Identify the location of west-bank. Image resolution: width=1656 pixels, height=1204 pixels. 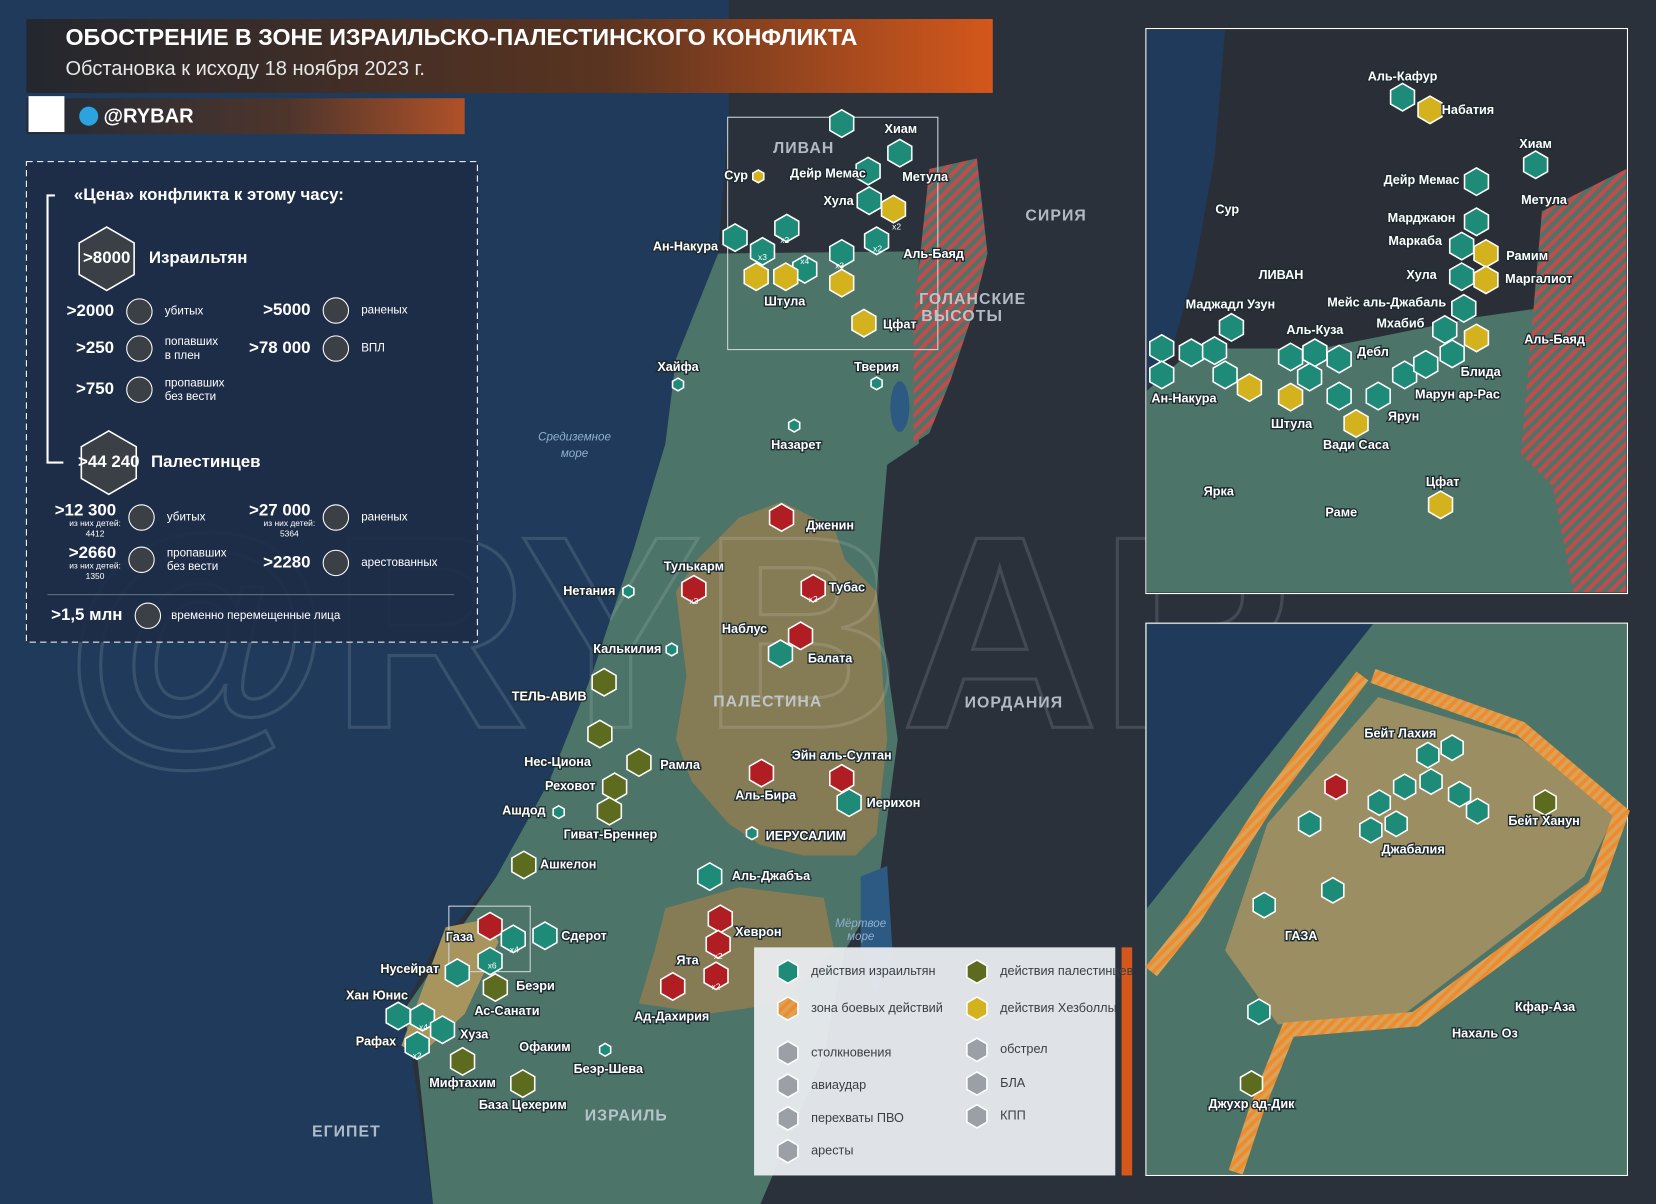
(781, 678).